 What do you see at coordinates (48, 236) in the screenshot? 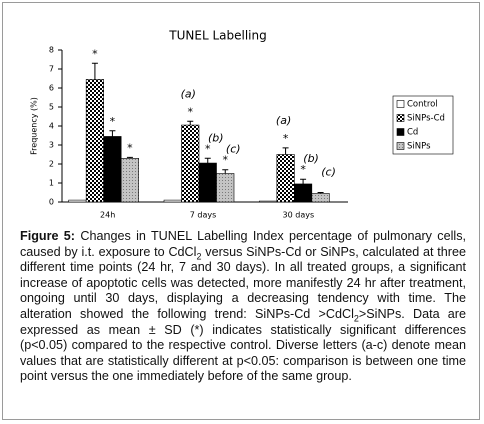
I see `caption-label: Figure 5:` at bounding box center [48, 236].